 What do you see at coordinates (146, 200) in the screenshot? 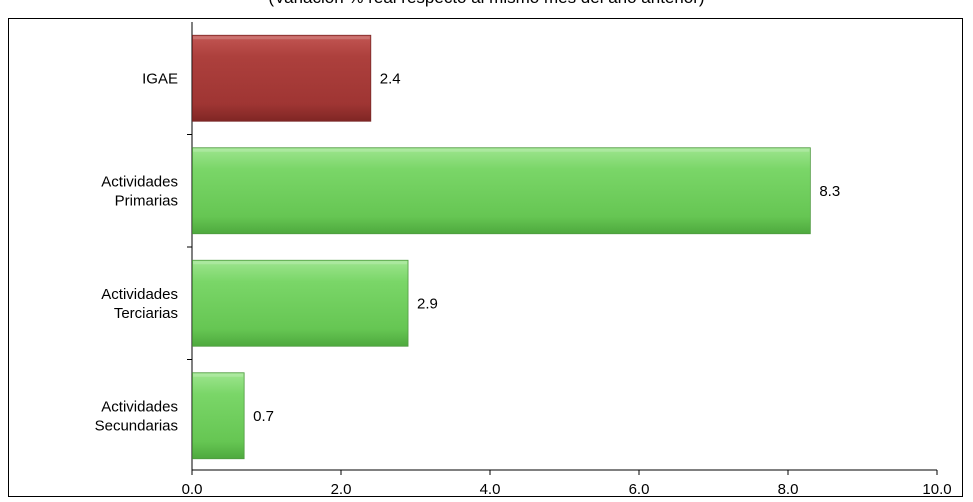
I see `category-label-line: Primarias` at bounding box center [146, 200].